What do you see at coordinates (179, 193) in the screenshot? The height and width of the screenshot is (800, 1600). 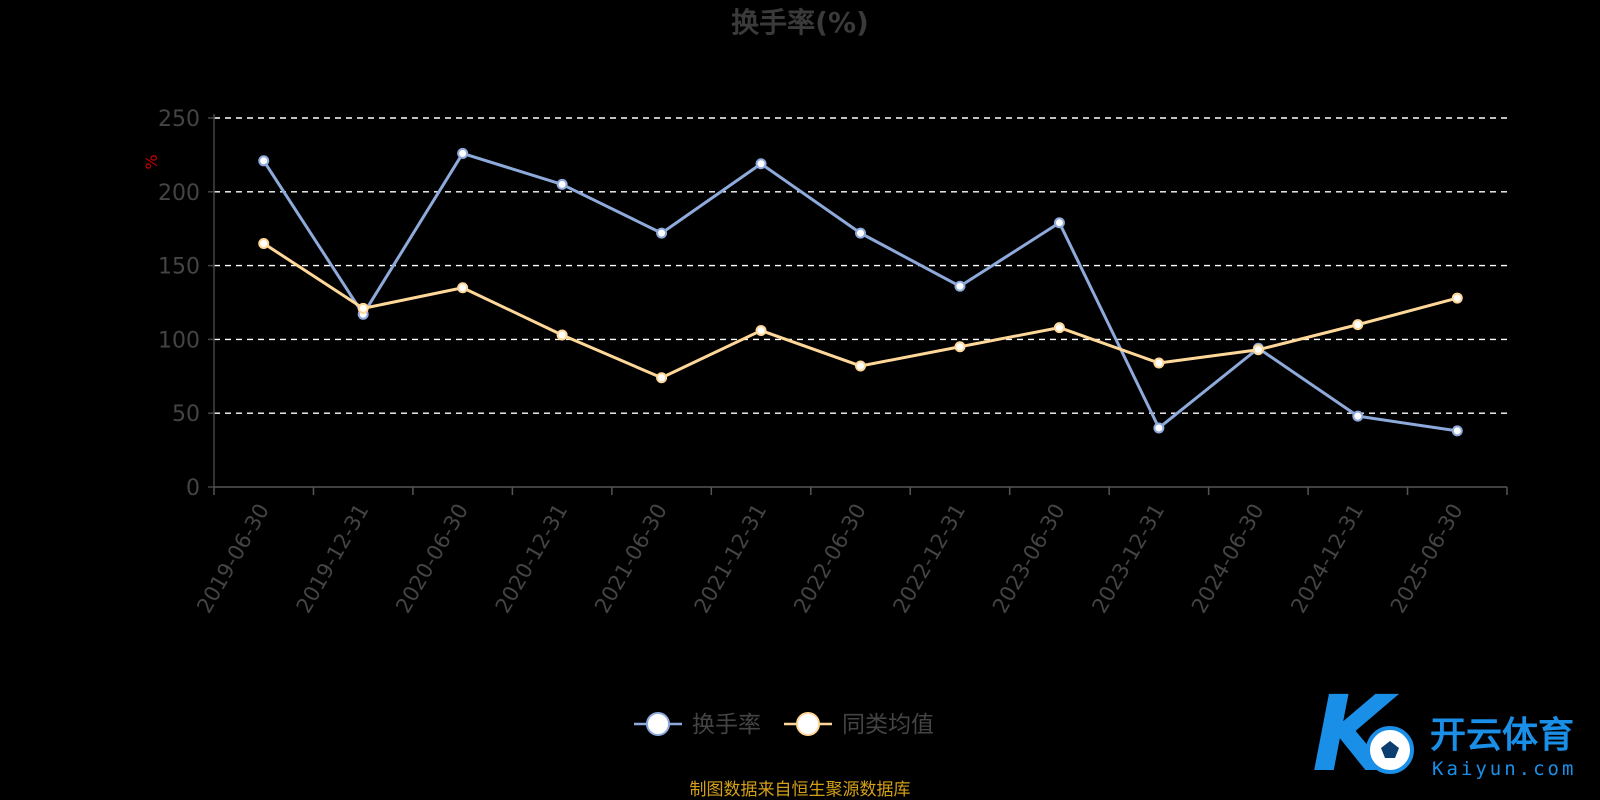 I see `y-tick-label: 200` at bounding box center [179, 193].